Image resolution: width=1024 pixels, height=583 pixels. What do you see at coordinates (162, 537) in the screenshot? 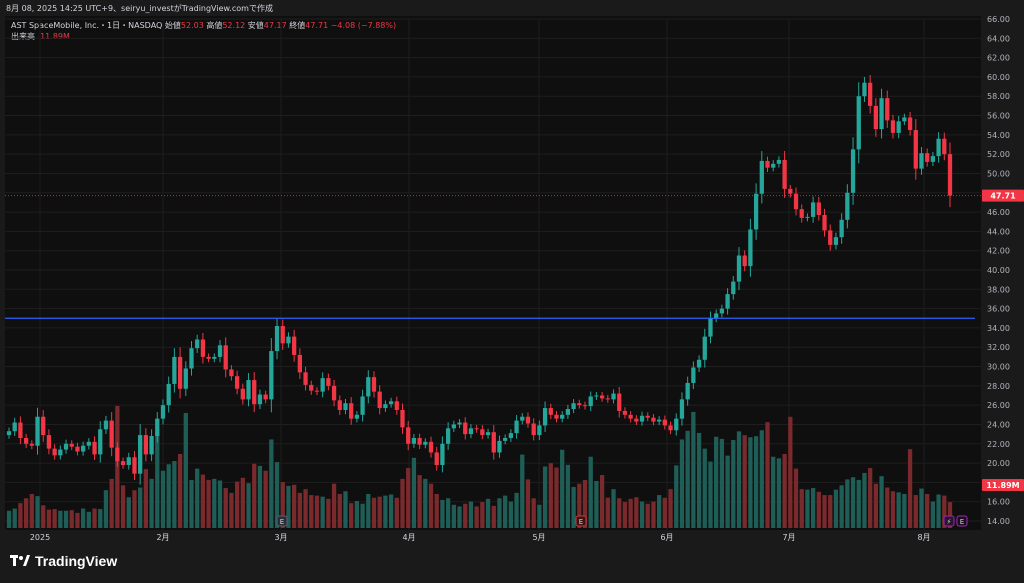
I see `x-tick-label: 2月` at bounding box center [162, 537].